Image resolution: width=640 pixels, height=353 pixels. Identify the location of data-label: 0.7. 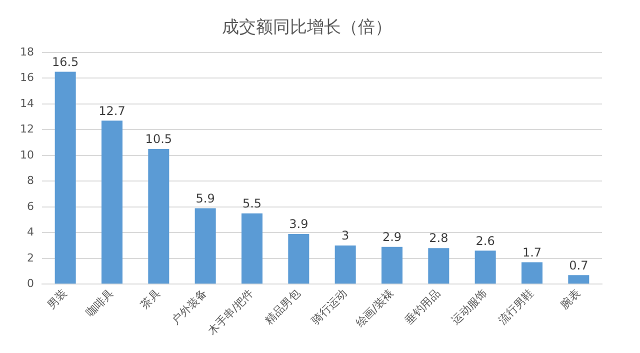
(578, 265).